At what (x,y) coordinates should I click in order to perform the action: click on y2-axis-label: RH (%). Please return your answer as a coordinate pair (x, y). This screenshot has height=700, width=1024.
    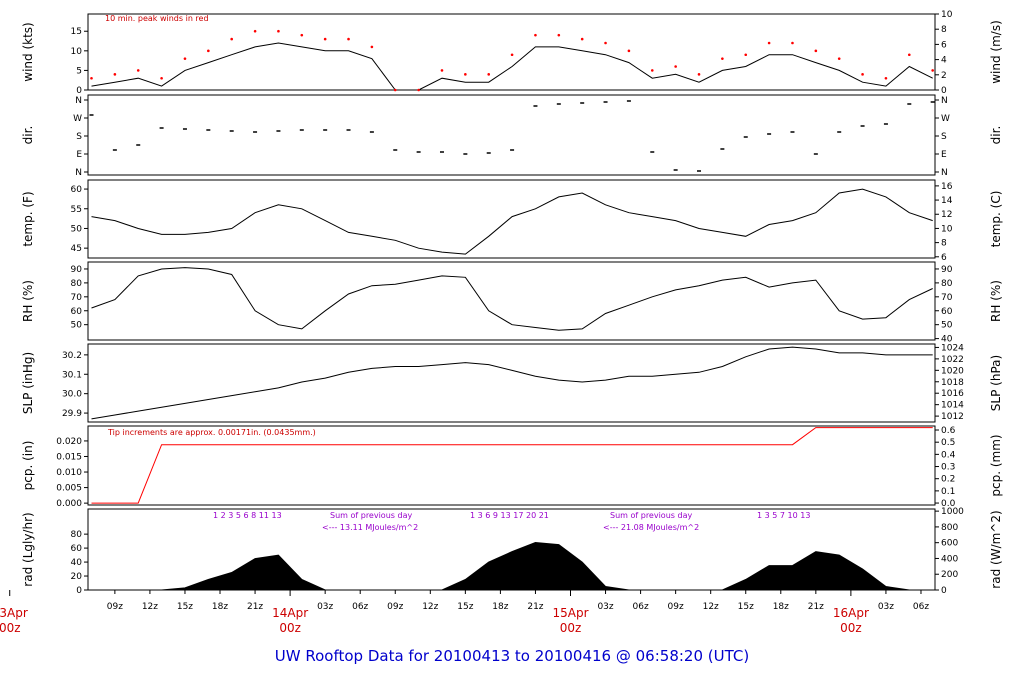
    Looking at the image, I should click on (996, 301).